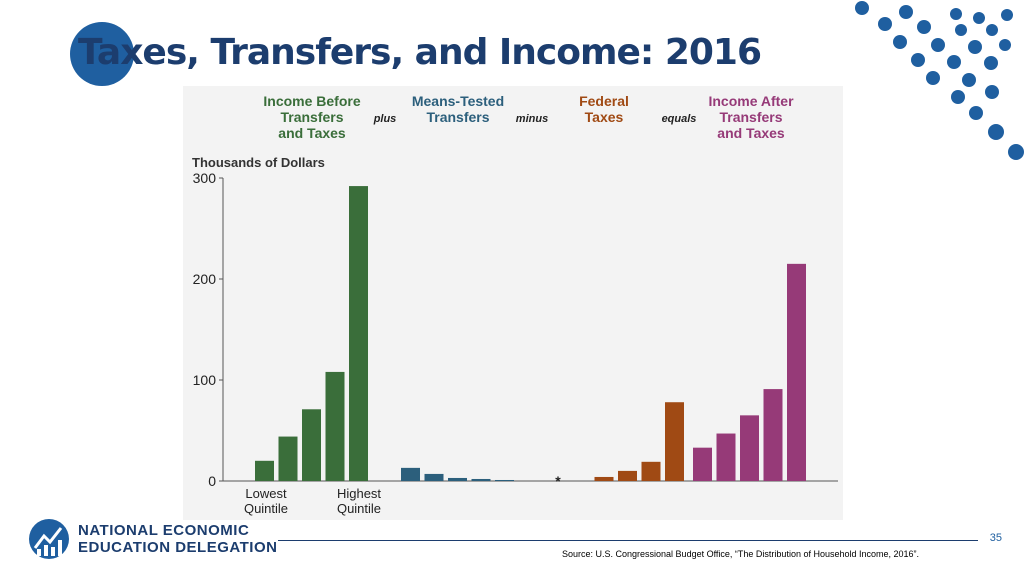 The width and height of the screenshot is (1024, 576). Describe the element at coordinates (205, 178) in the screenshot. I see `y-tick-label: 300` at that location.